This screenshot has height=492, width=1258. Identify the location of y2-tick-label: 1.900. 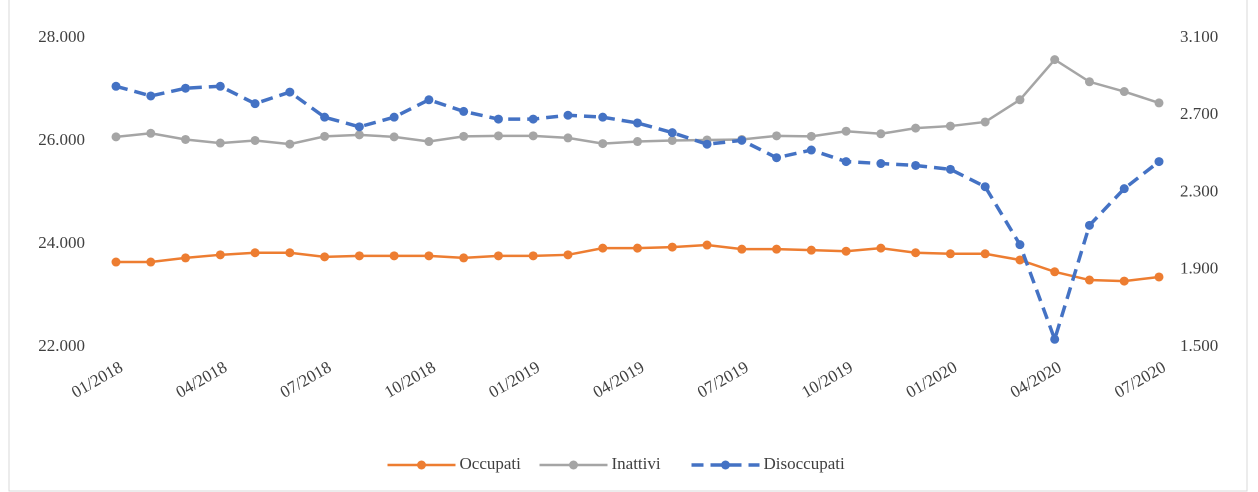
(1199, 268).